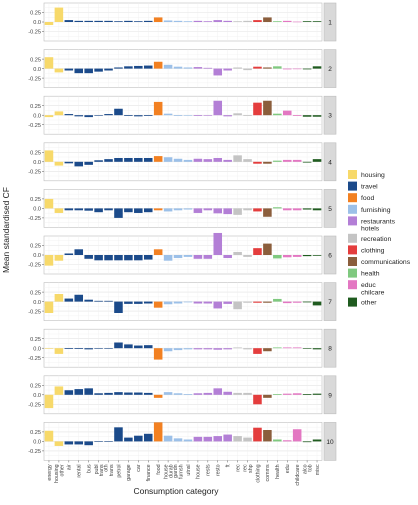  What do you see at coordinates (168, 350) in the screenshot?
I see `bar-8-house-durab` at bounding box center [168, 350].